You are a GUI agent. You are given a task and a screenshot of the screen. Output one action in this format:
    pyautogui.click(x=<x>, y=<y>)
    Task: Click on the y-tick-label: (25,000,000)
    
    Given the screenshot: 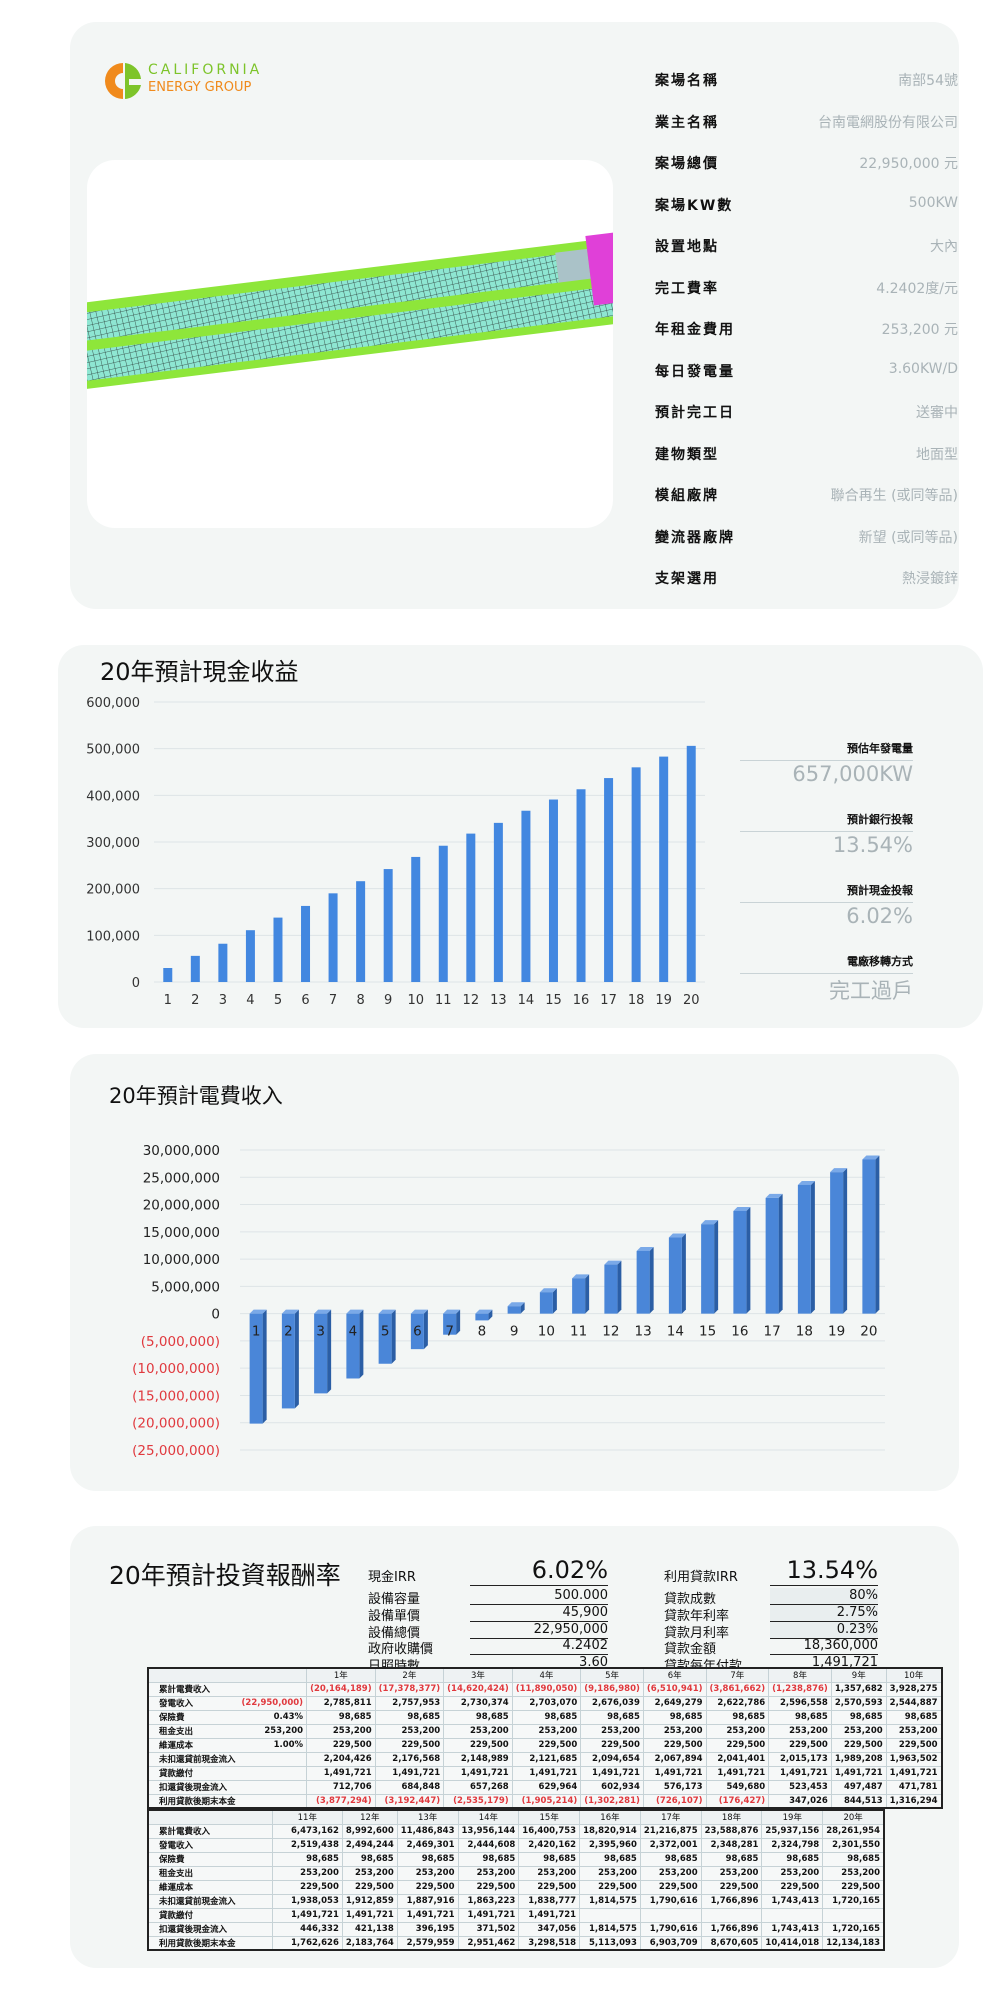 What is the action you would take?
    pyautogui.click(x=176, y=1451)
    